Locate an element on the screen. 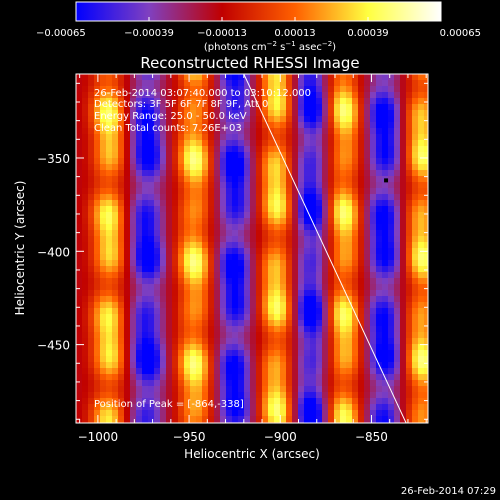 Image resolution: width=500 pixels, height=500 pixels. y-tick-label: −450 is located at coordinates (53, 346).